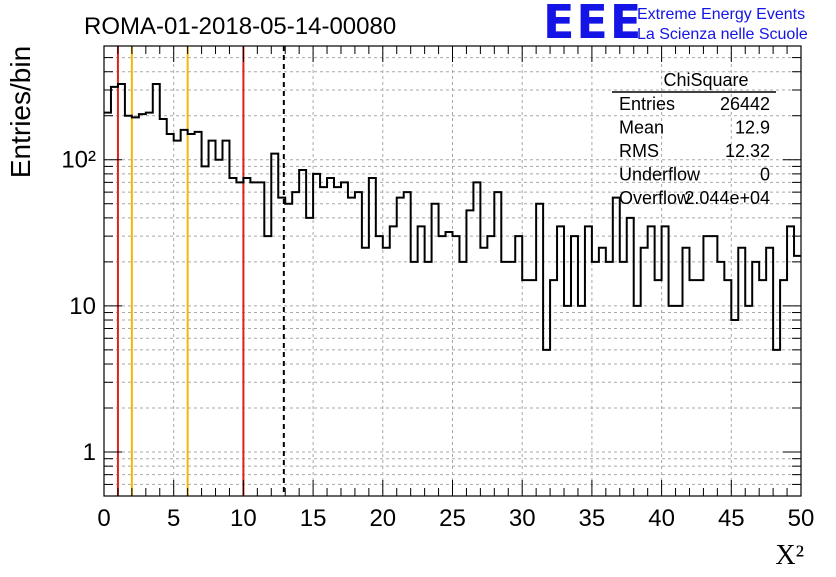 The image size is (836, 577). Describe the element at coordinates (801, 518) in the screenshot. I see `x-tick-label: 50` at that location.